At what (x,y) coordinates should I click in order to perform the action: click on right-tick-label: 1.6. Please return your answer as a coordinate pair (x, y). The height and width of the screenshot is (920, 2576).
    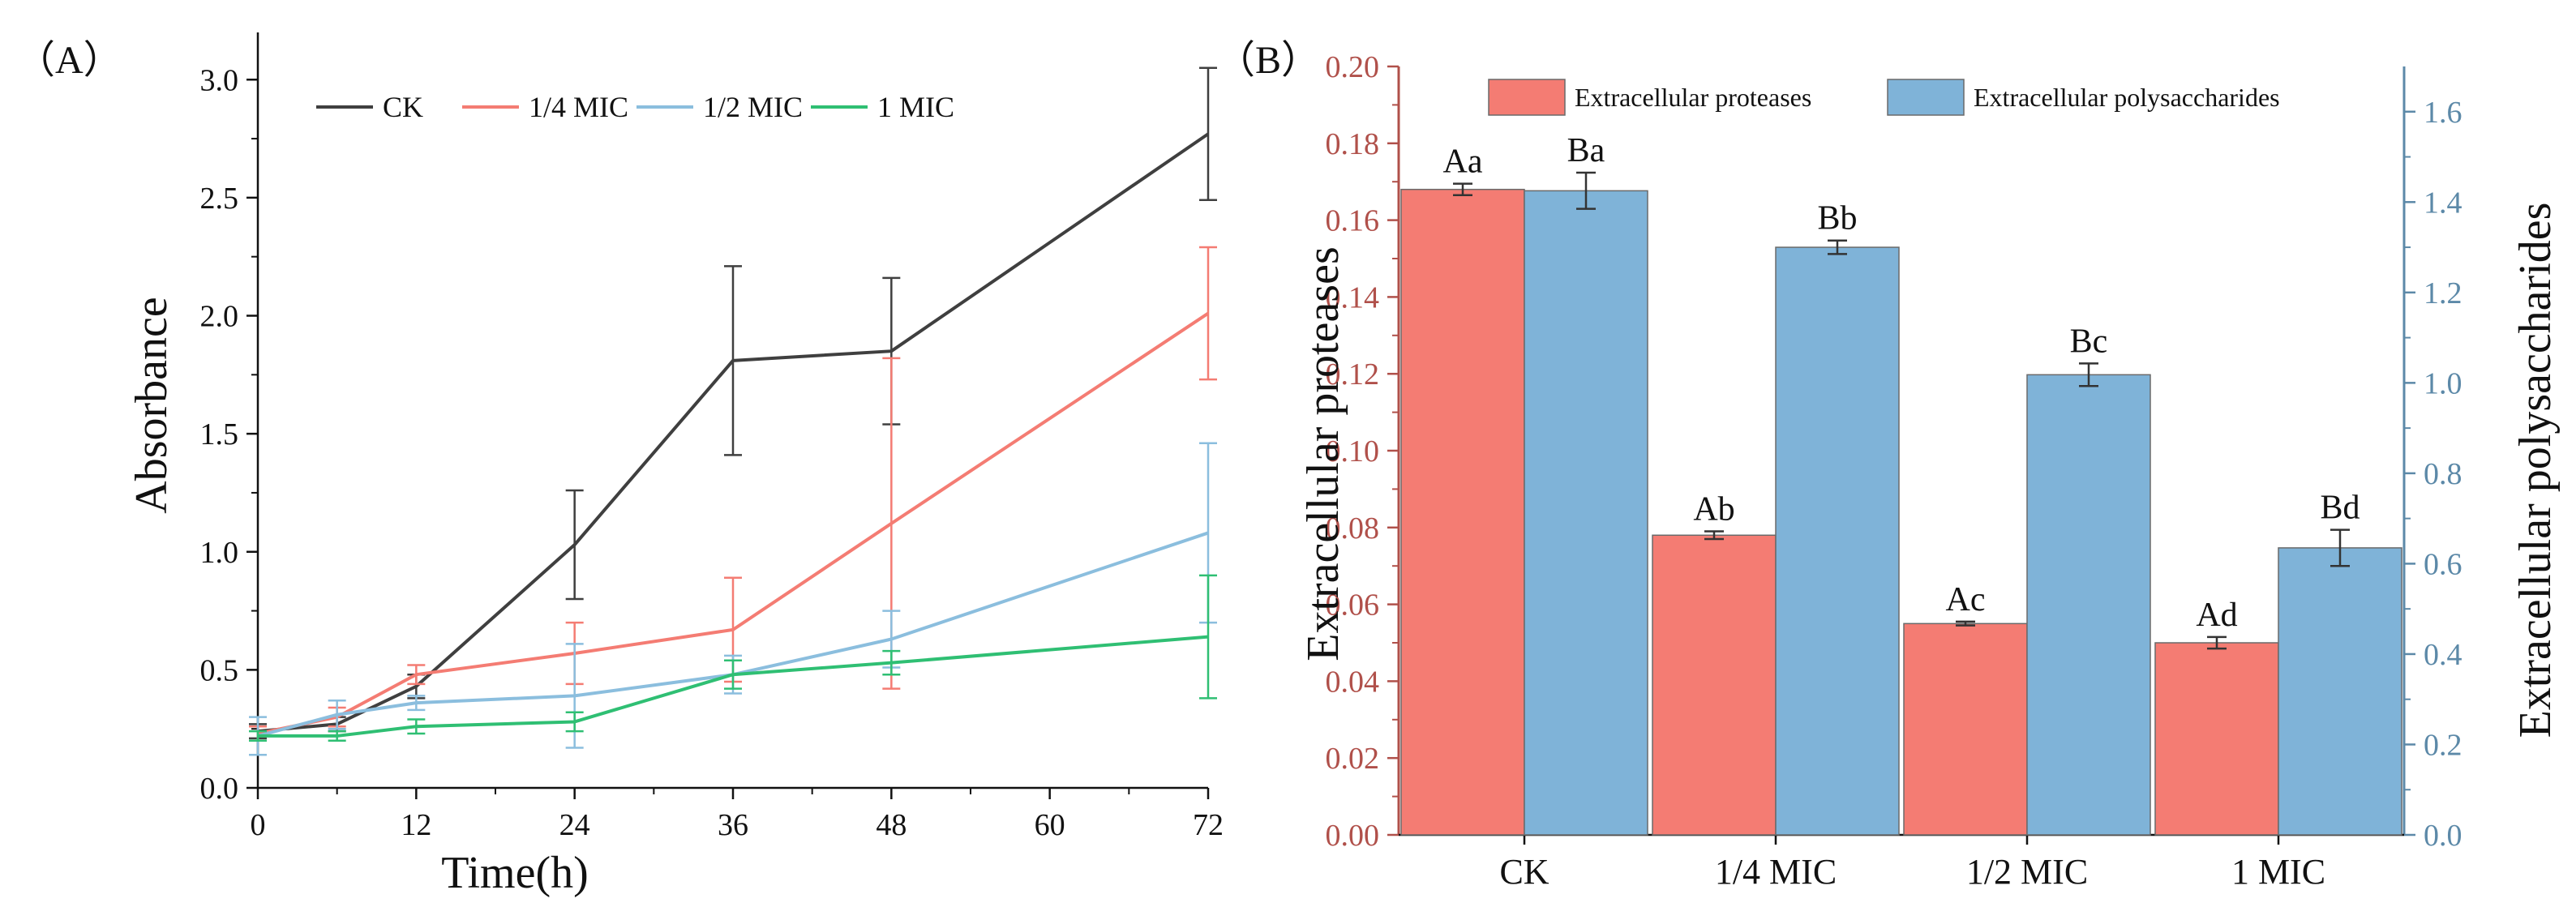
    Looking at the image, I should click on (2443, 113).